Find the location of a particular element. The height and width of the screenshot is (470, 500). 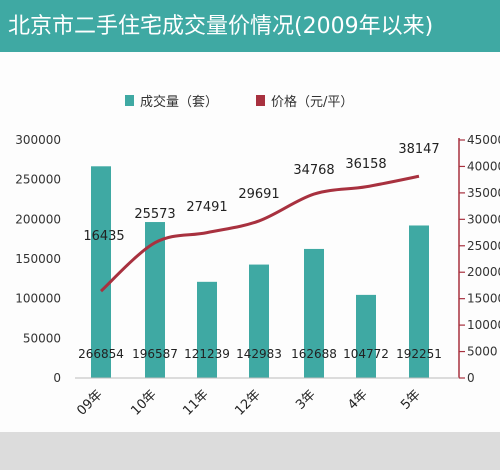

price-data-label: 27491 is located at coordinates (206, 207).